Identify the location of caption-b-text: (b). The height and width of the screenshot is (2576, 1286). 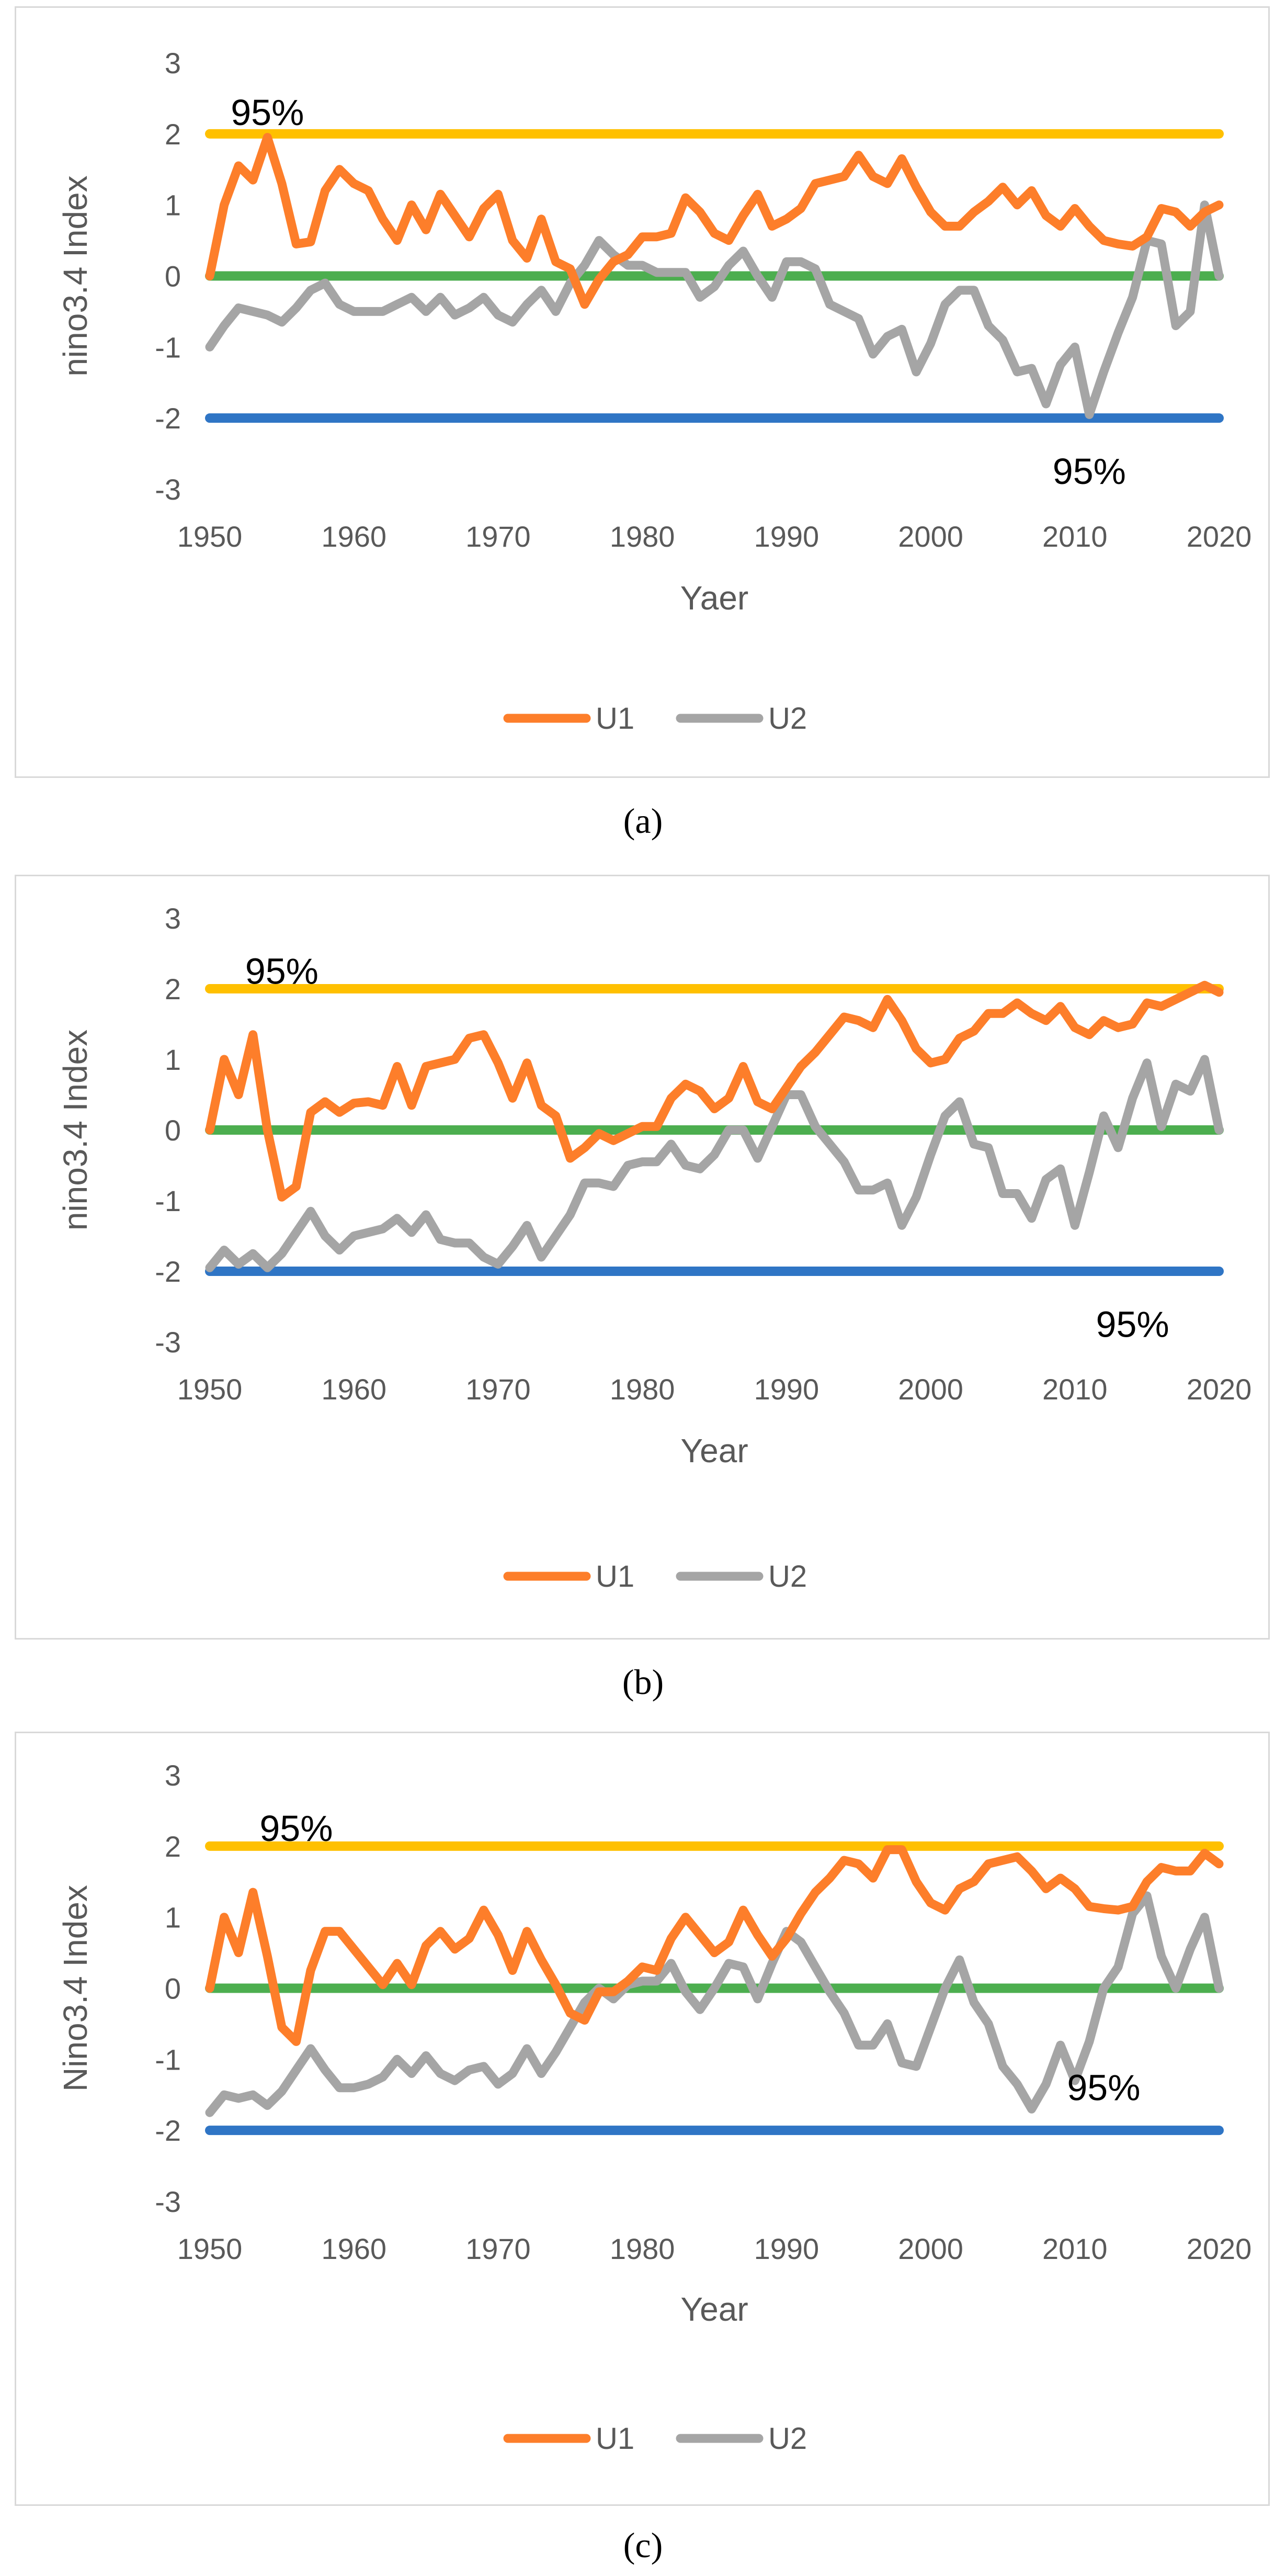
(643, 1682).